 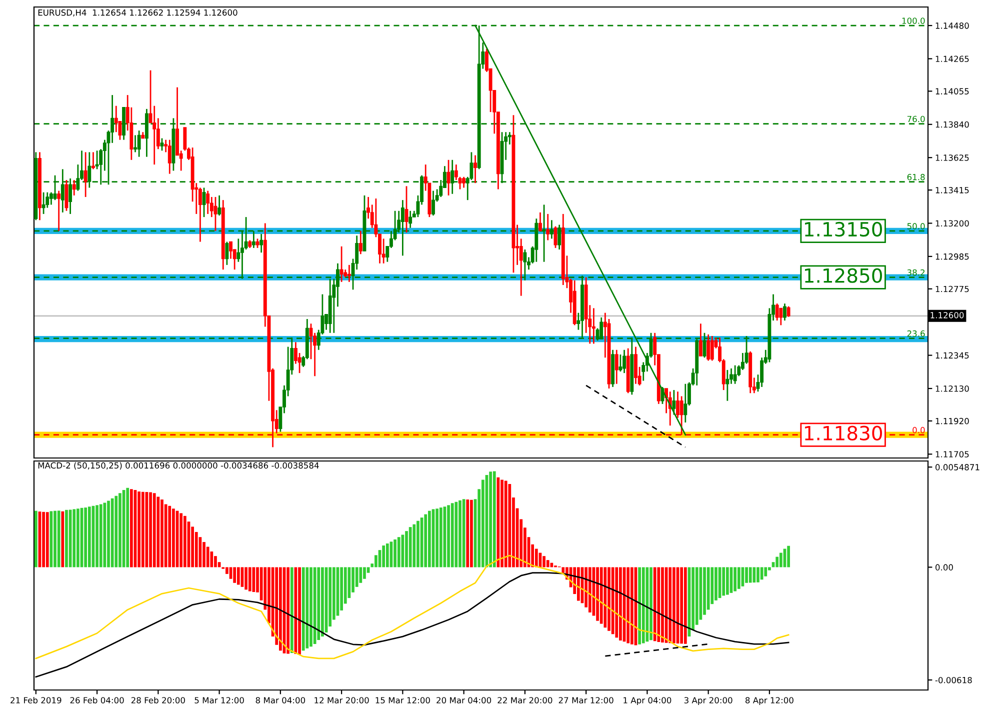 I want to click on y-tick-label: 1.13625, so click(x=952, y=157).